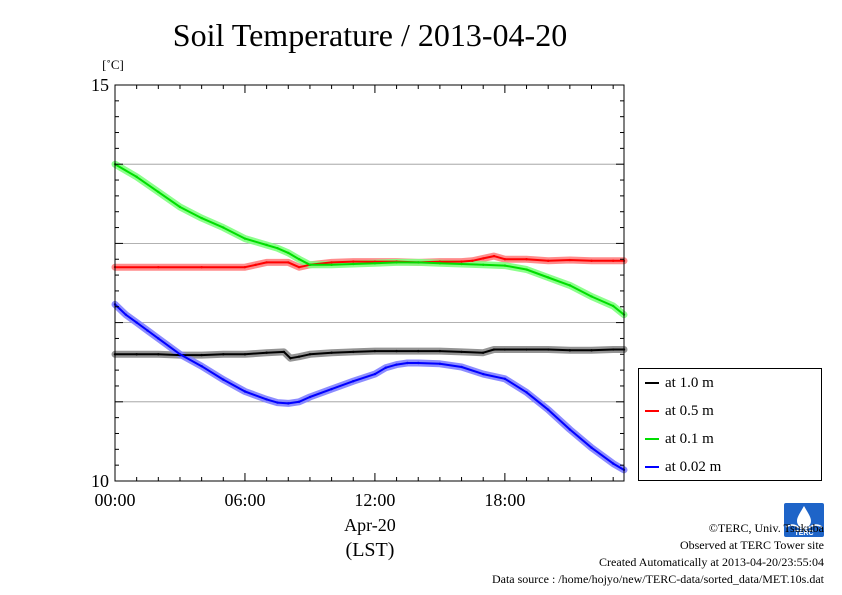 This screenshot has height=595, width=842. I want to click on legend-swatch-0-02m, so click(652, 467).